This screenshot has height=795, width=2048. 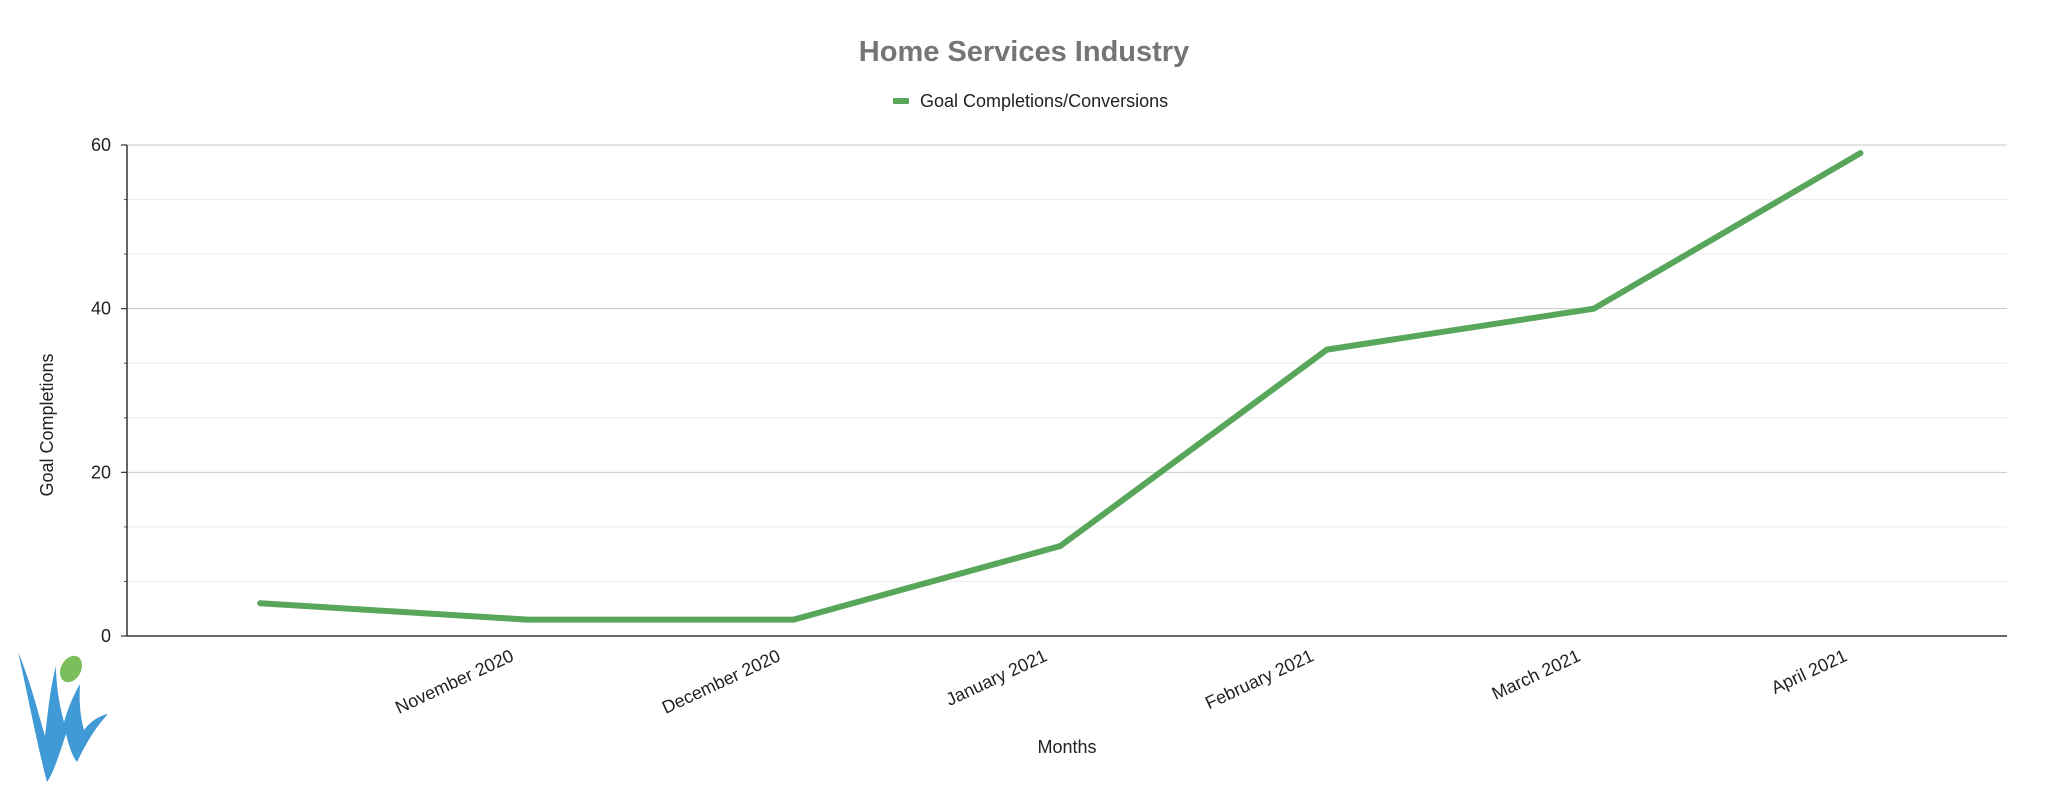 What do you see at coordinates (47, 424) in the screenshot?
I see `y-axis-title: Goal Completions` at bounding box center [47, 424].